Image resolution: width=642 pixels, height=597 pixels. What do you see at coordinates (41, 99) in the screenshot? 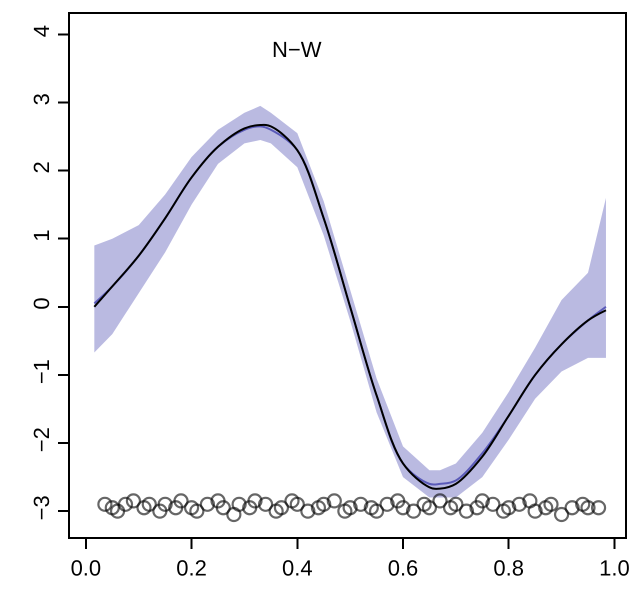
I see `y-tick-label: 3` at bounding box center [41, 99].